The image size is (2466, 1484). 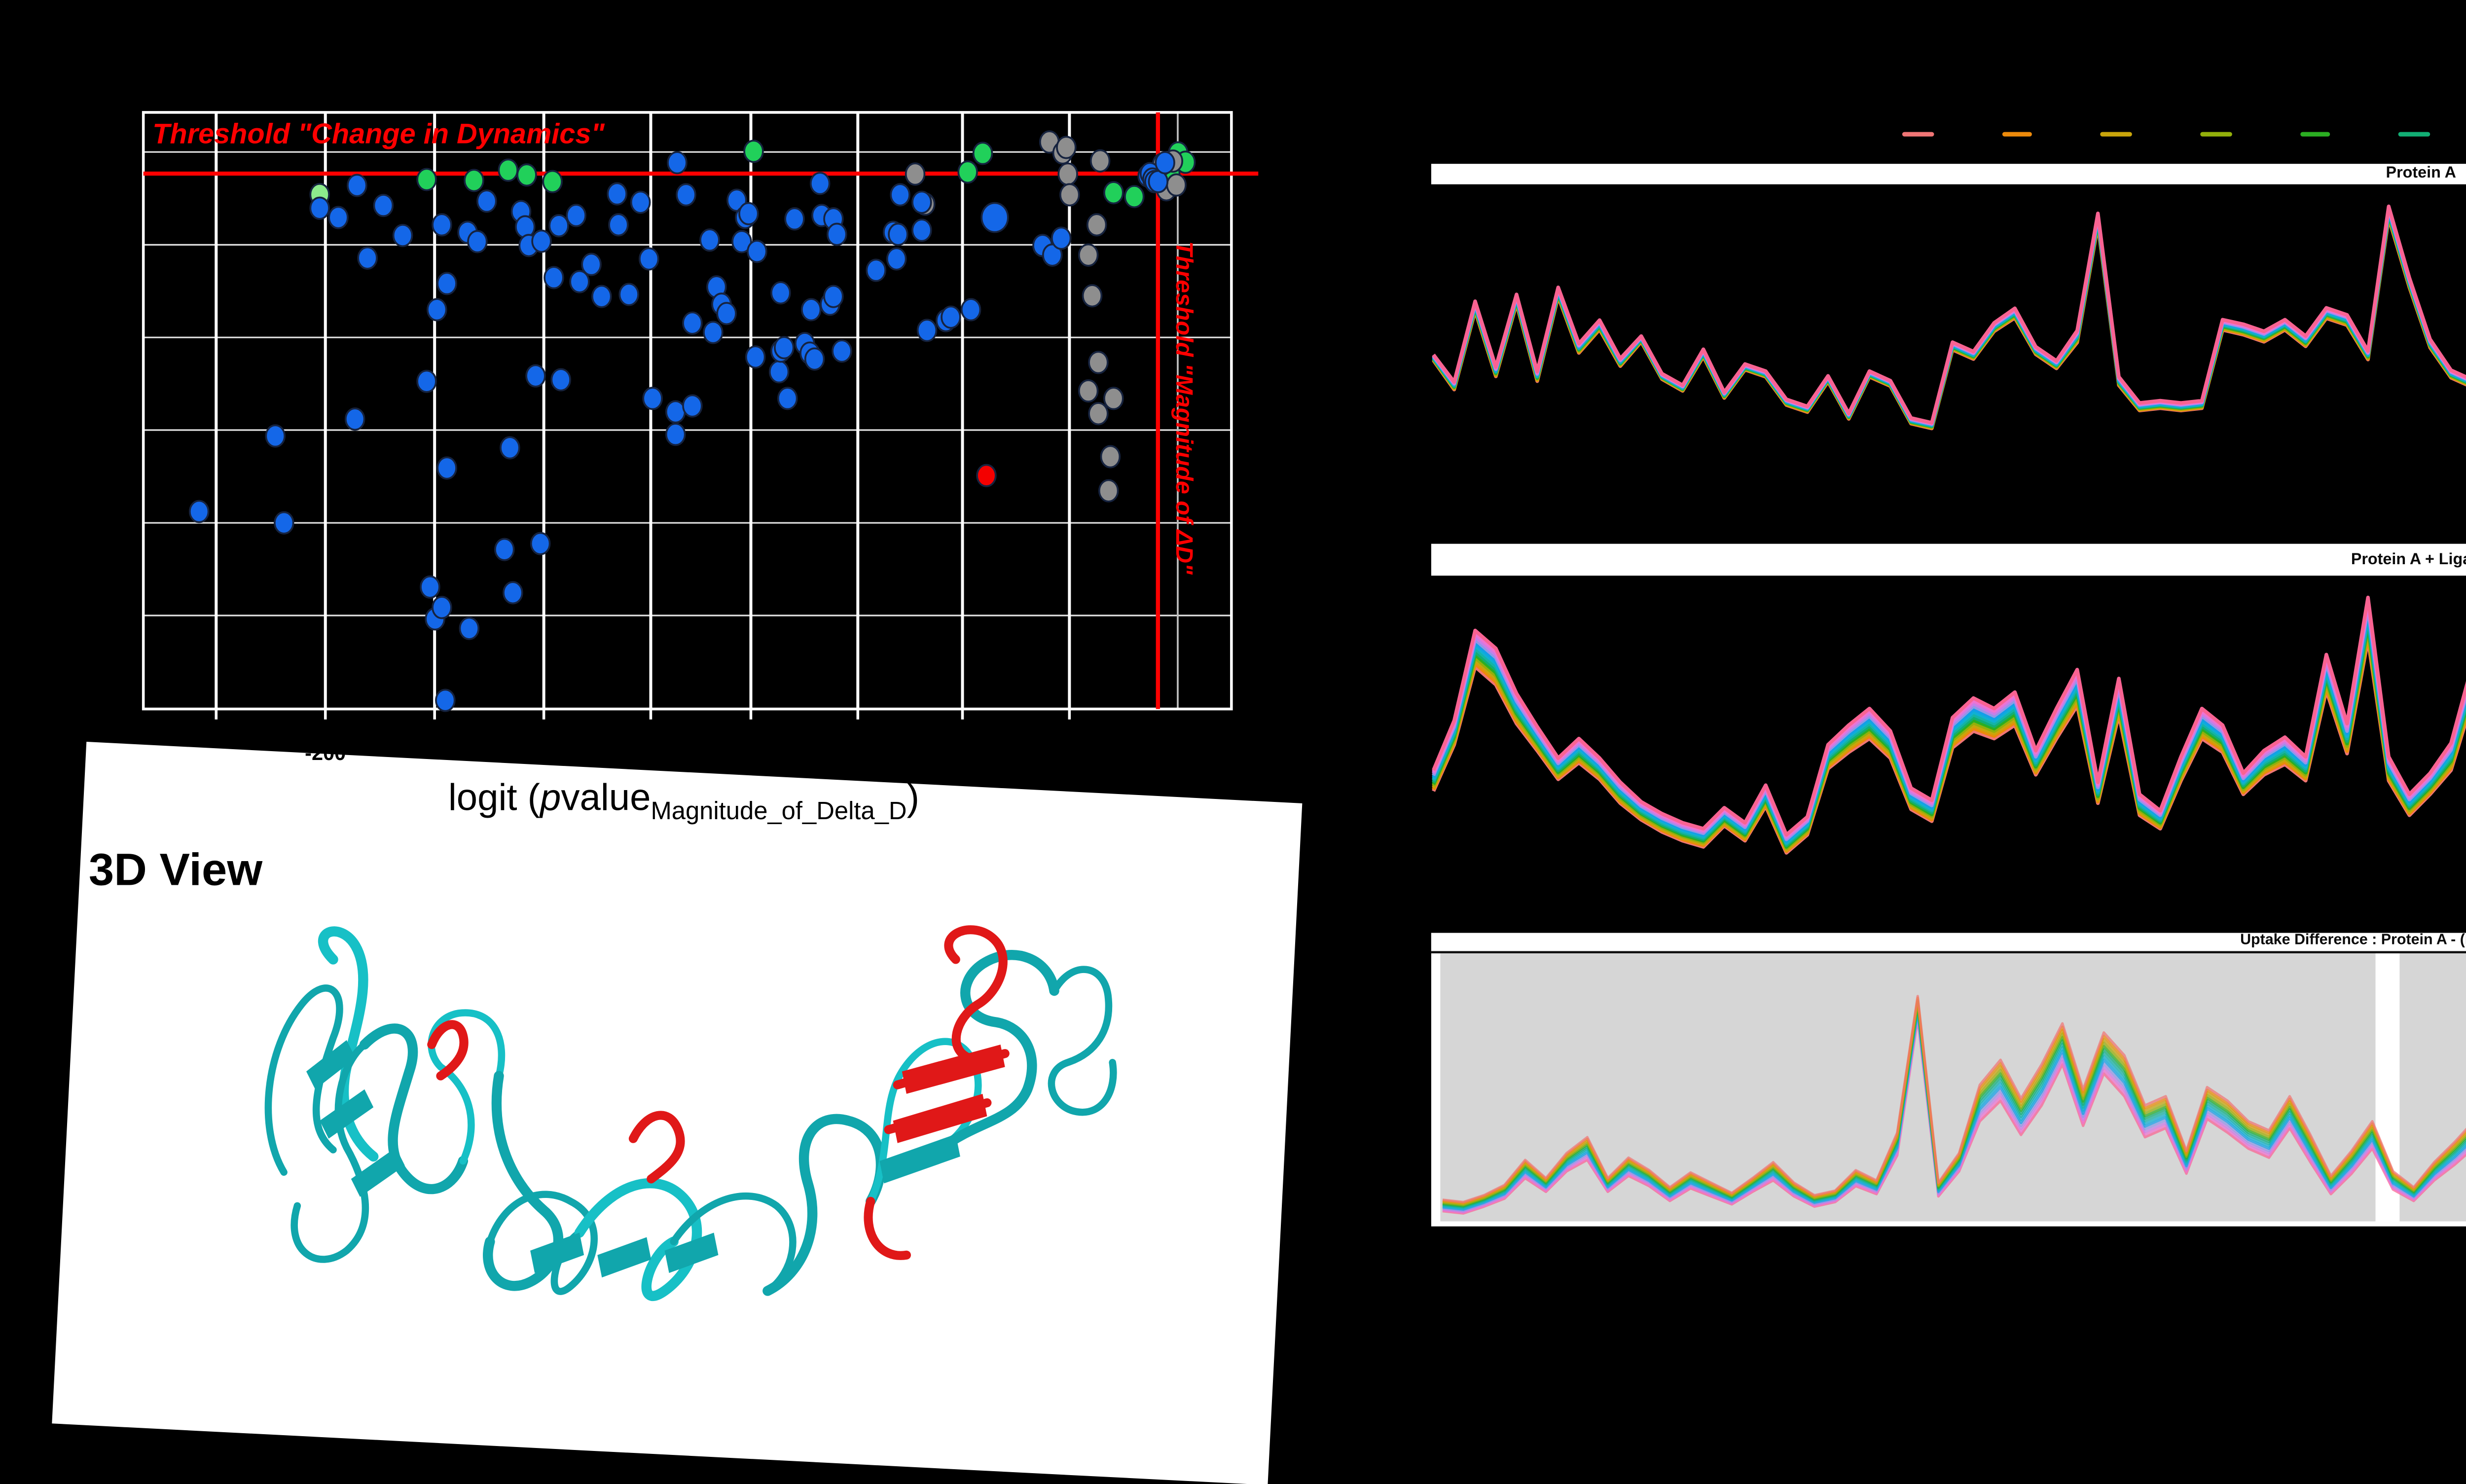 I want to click on panel1-canvas, so click(x=1949, y=317).